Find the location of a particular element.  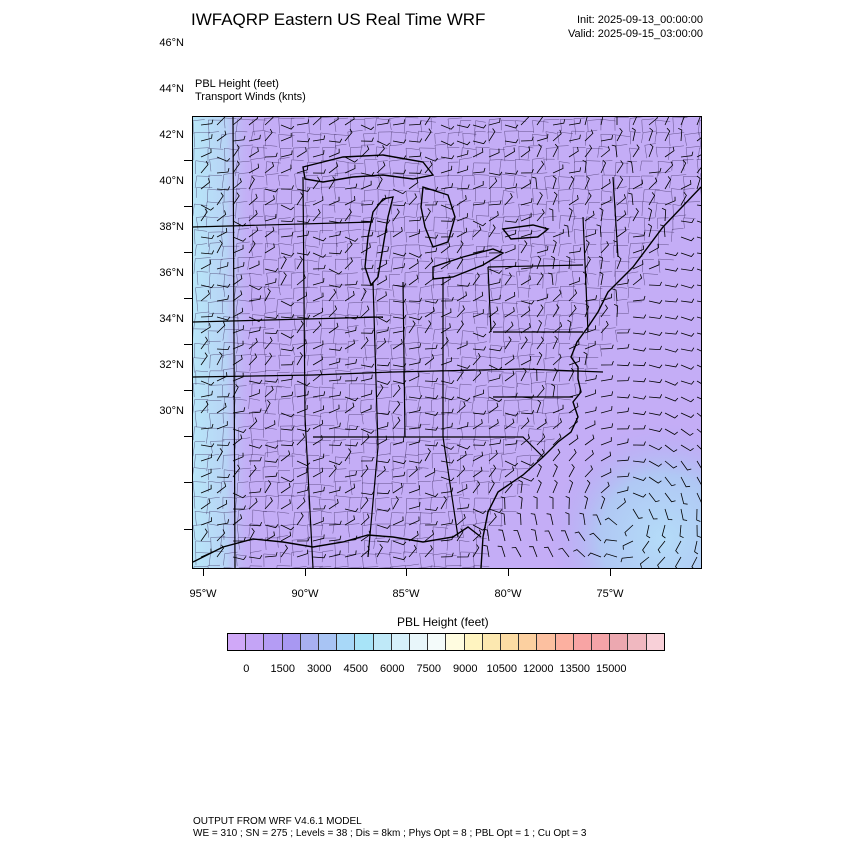

lon-tick is located at coordinates (203, 572).